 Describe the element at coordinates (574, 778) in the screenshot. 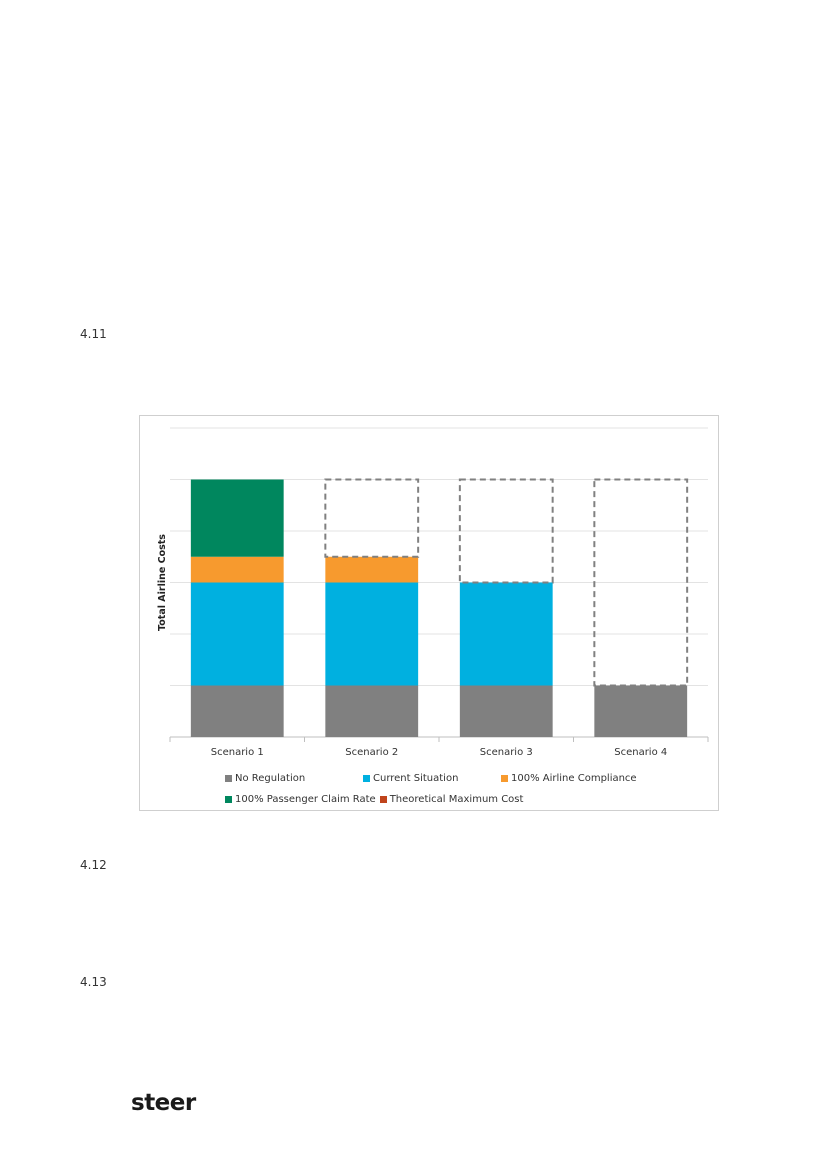

I see `legend-label: 100% Airline Compliance` at that location.